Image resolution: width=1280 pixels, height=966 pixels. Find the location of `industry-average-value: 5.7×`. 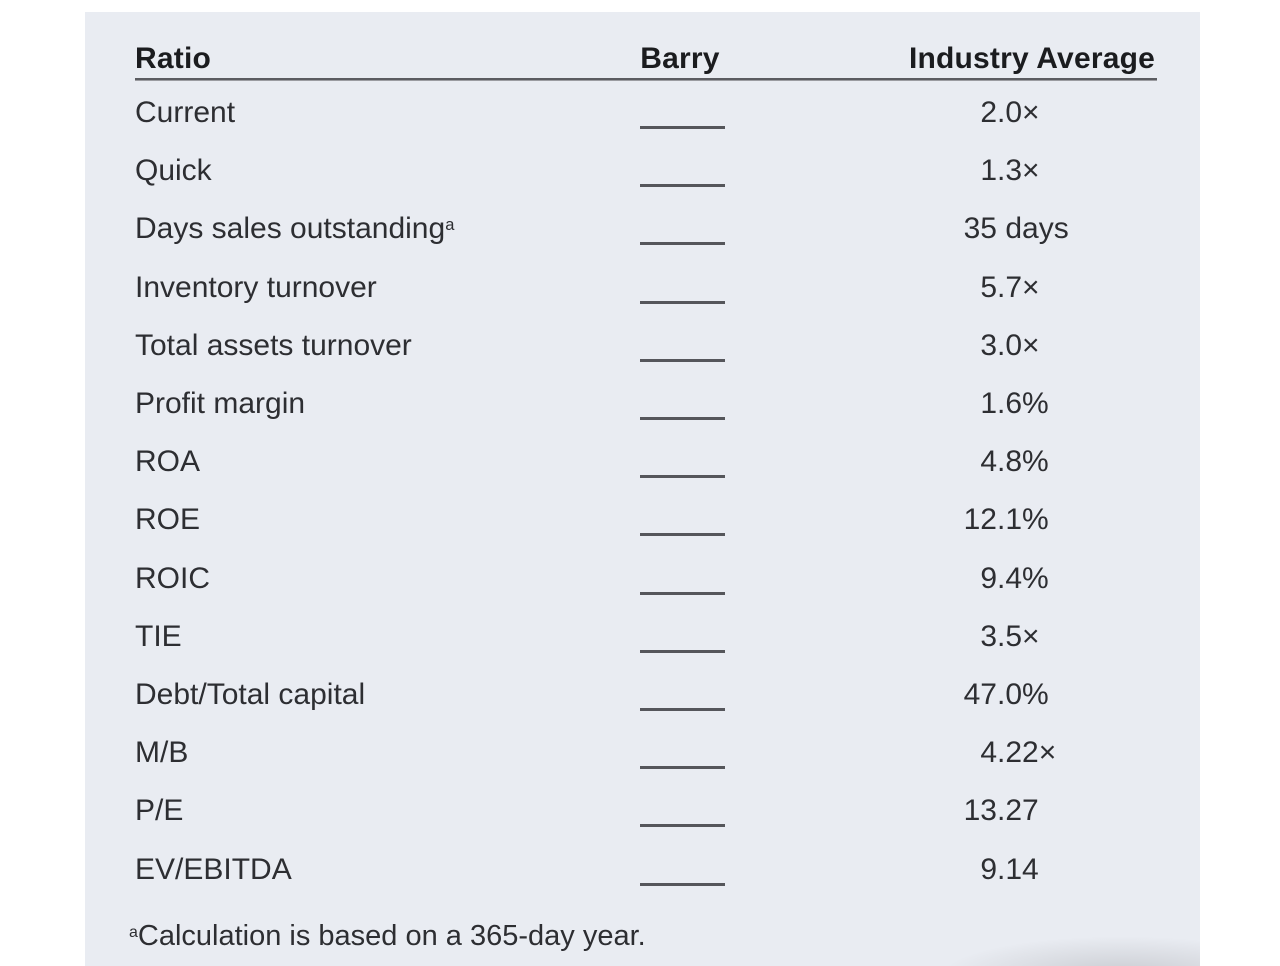

industry-average-value: 5.7× is located at coordinates (1010, 287).